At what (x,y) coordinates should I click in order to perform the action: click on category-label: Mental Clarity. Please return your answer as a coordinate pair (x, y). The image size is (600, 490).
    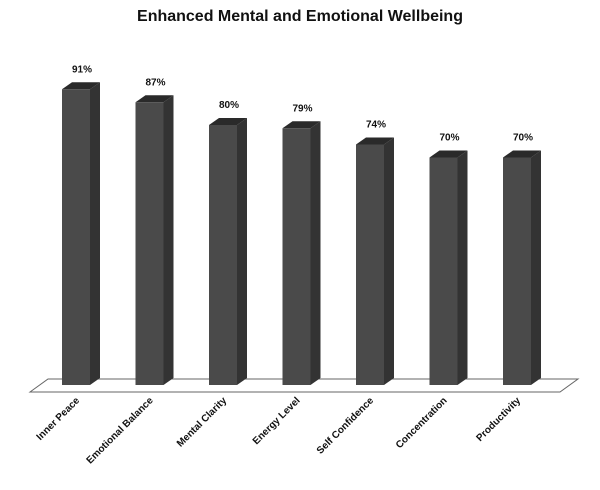
    Looking at the image, I should click on (202, 422).